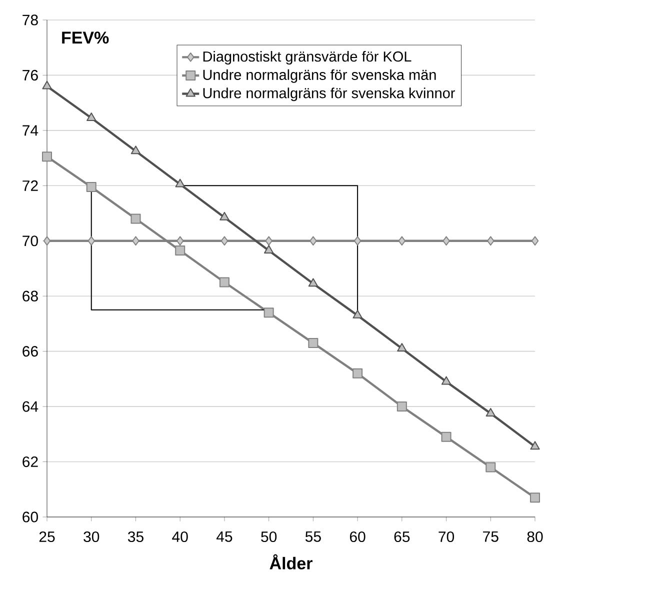 The width and height of the screenshot is (665, 603). What do you see at coordinates (30, 351) in the screenshot?
I see `y-tick-label: 66` at bounding box center [30, 351].